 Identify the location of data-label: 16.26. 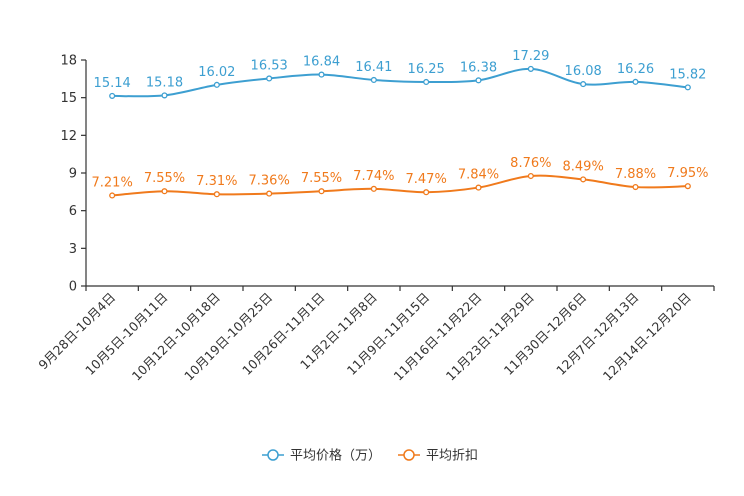
(635, 69).